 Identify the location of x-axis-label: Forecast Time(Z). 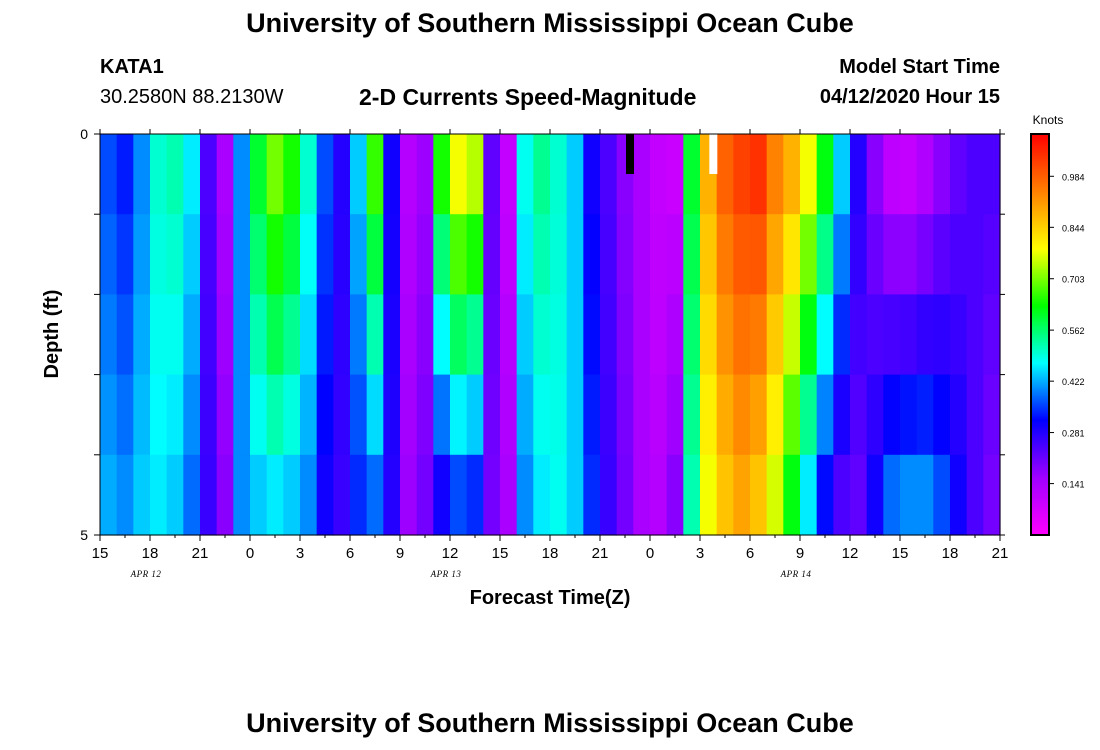
(550, 598).